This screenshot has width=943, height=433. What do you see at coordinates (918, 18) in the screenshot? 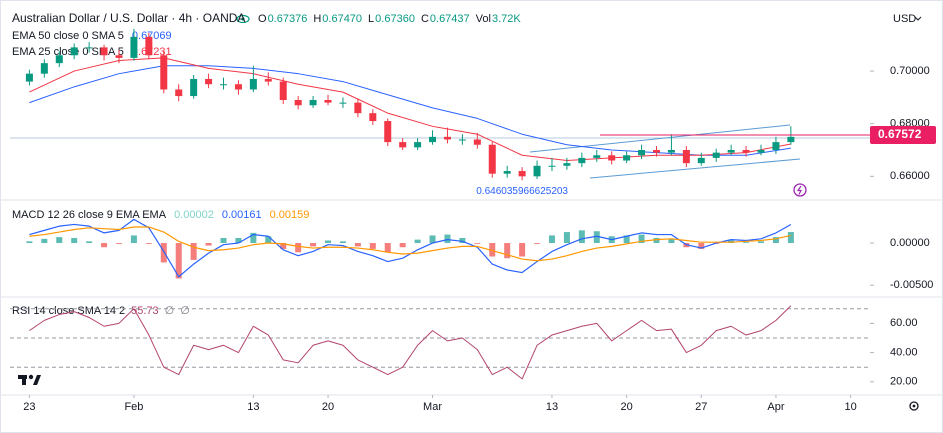
I see `currency-chevron` at bounding box center [918, 18].